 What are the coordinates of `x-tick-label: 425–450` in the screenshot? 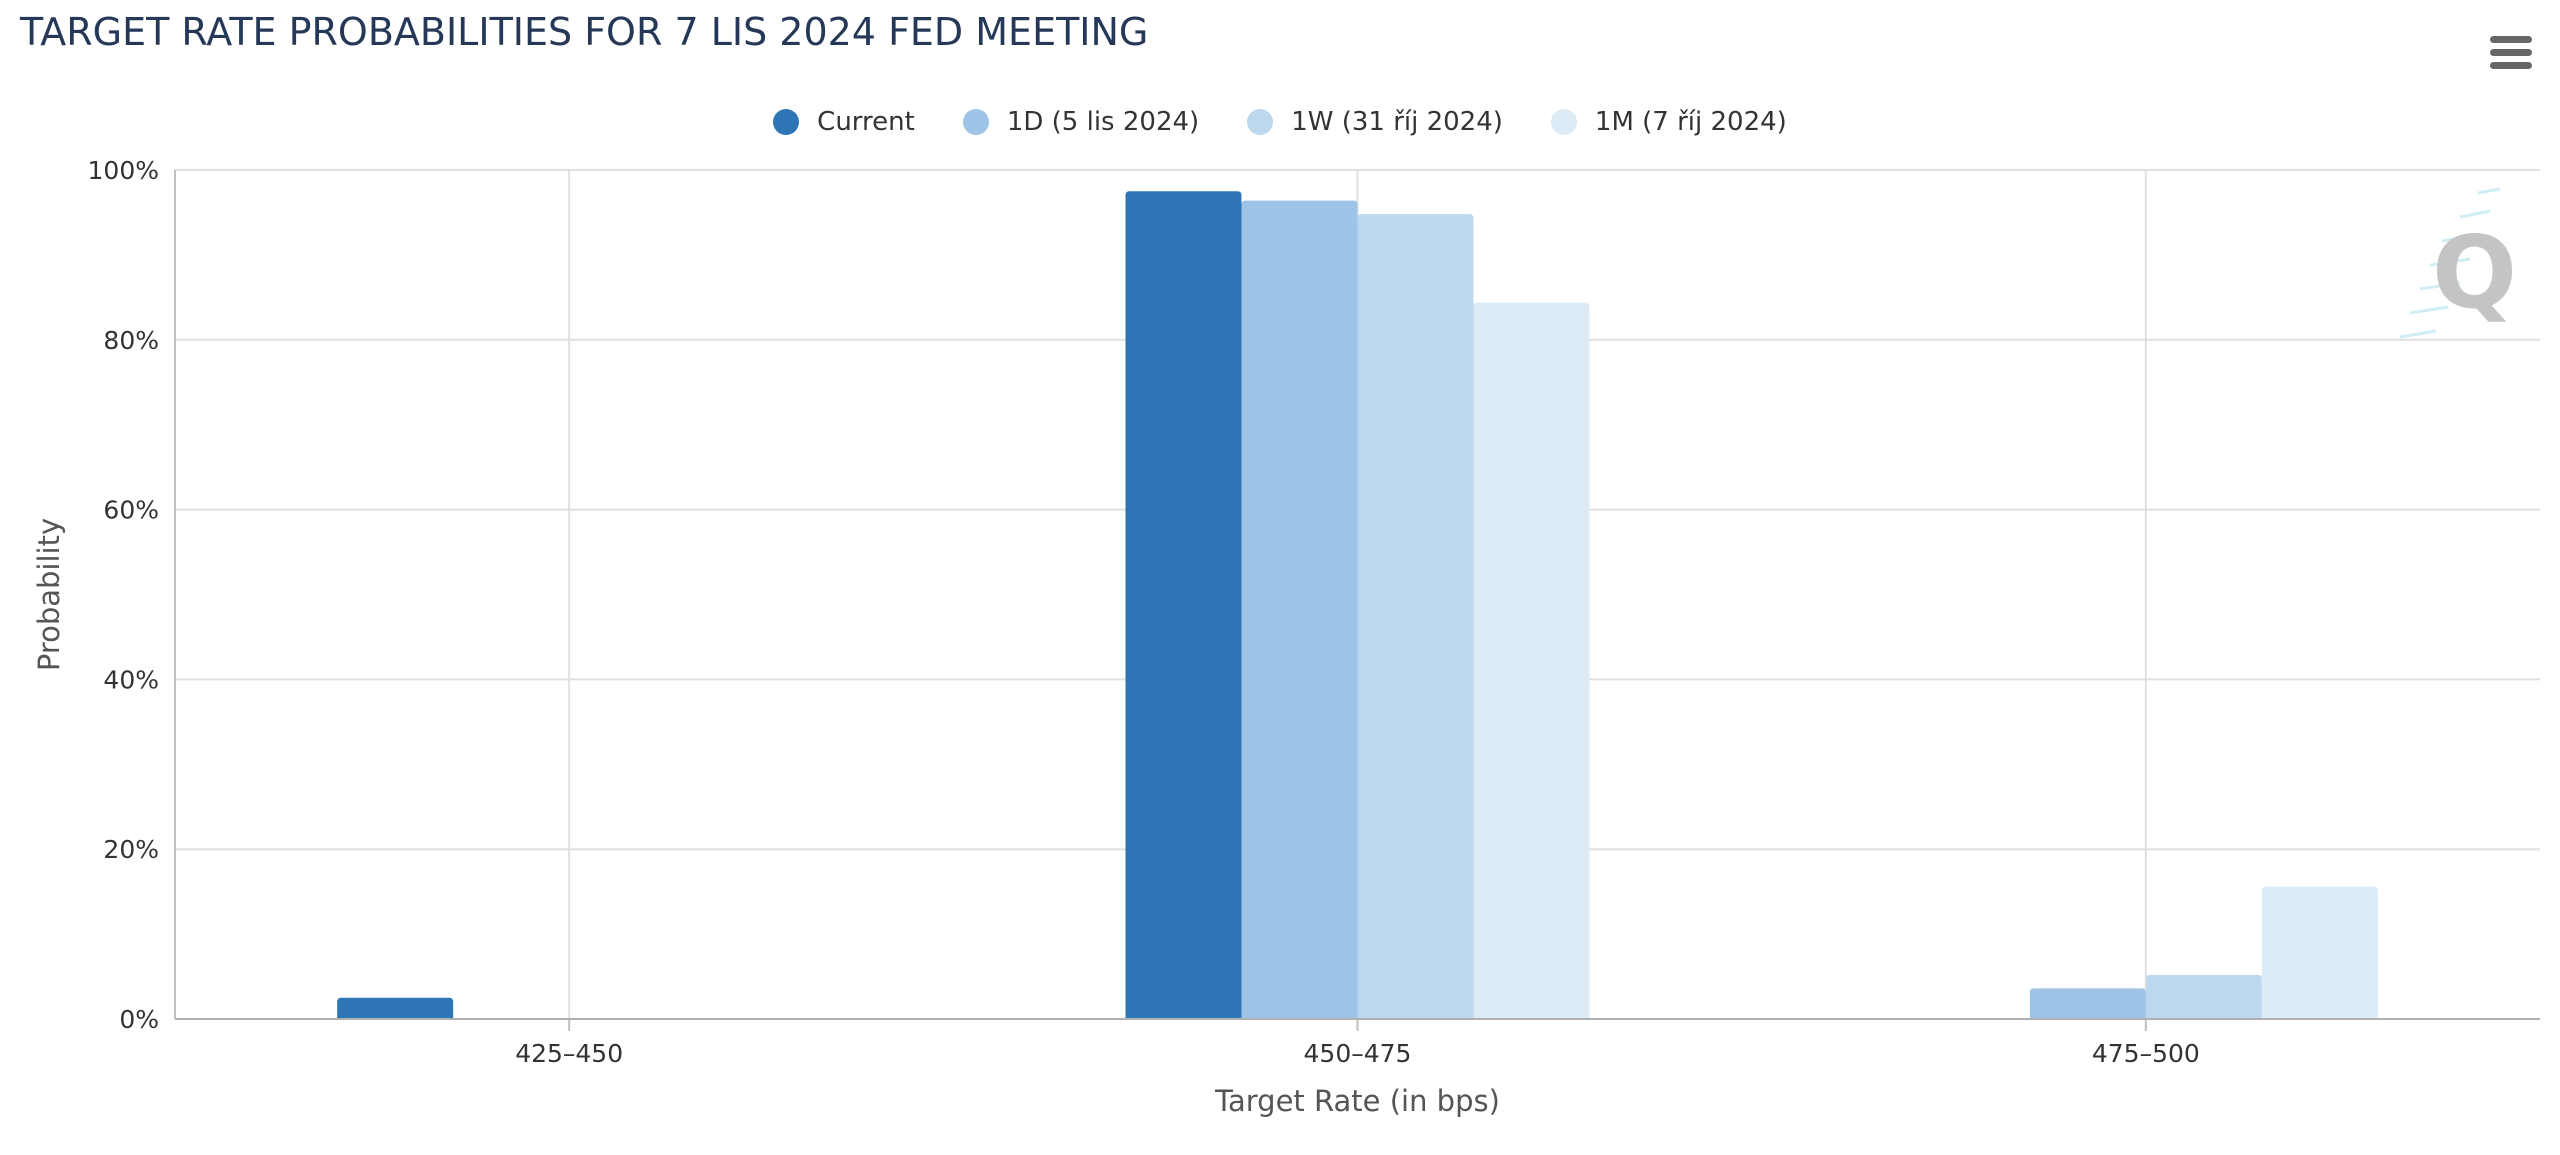 It's located at (569, 1053).